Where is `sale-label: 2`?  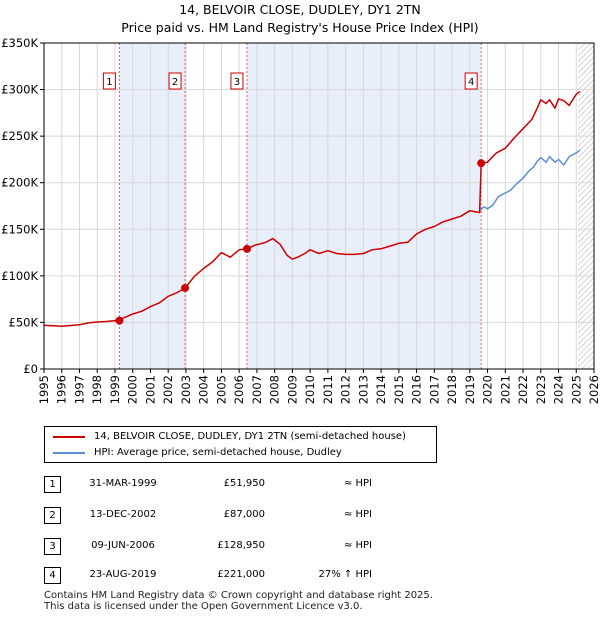 sale-label: 2 is located at coordinates (175, 82).